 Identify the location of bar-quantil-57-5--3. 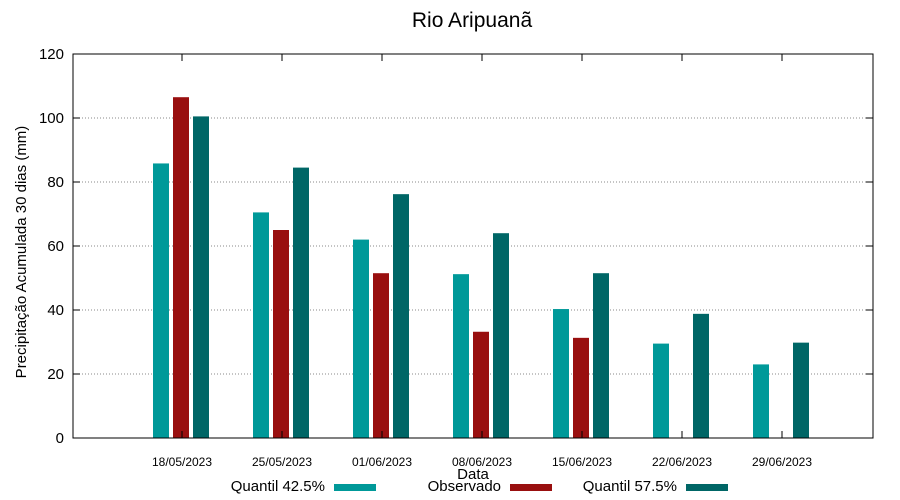
(501, 335).